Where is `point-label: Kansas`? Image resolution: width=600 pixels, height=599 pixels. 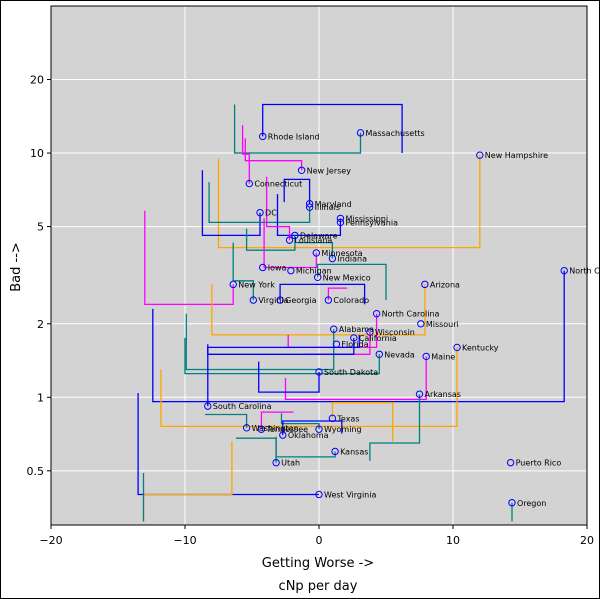 point-label: Kansas is located at coordinates (354, 451).